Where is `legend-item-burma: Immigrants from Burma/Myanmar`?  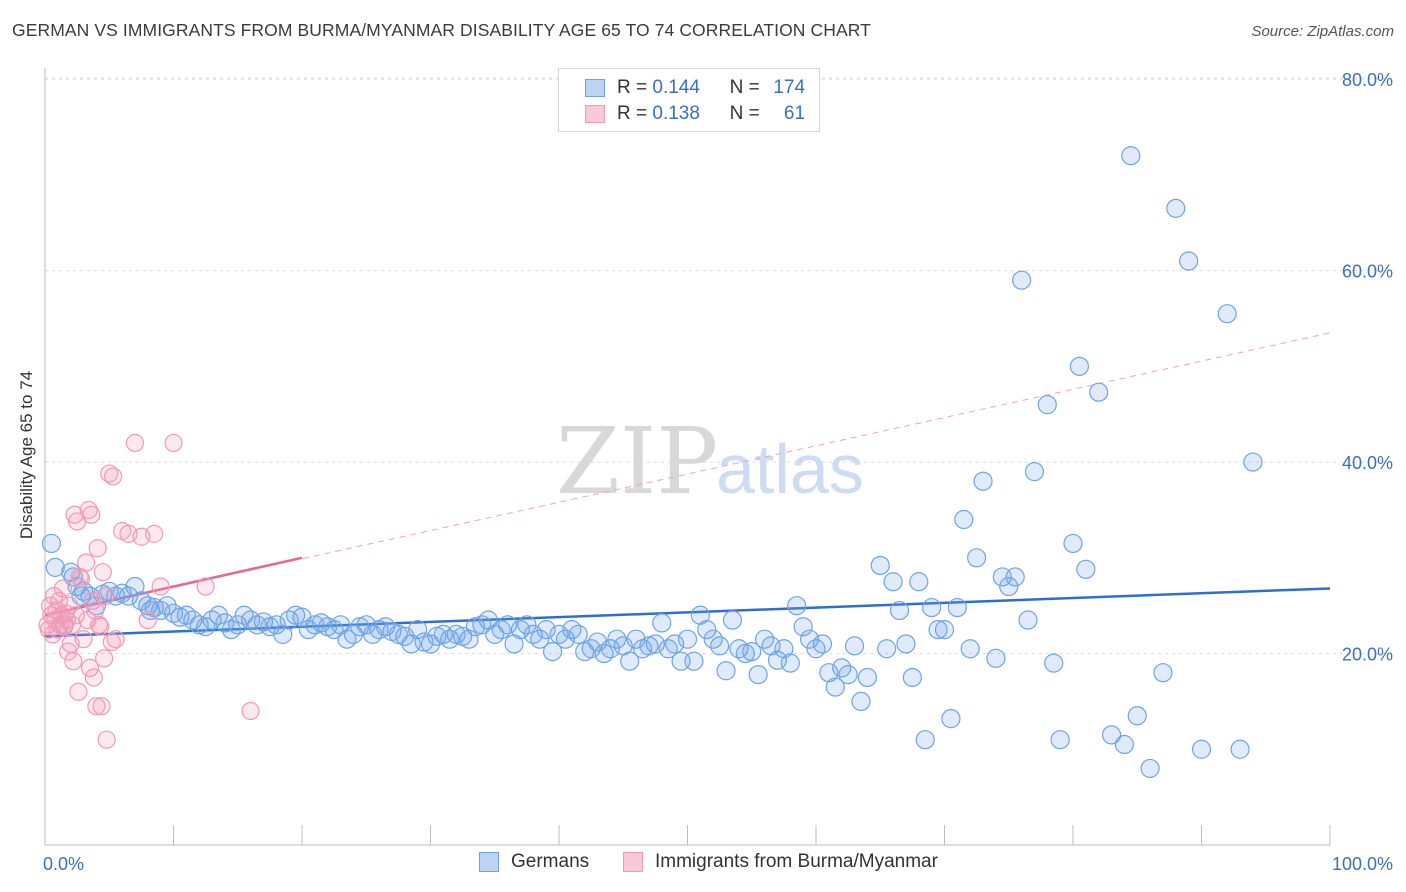
legend-item-burma: Immigrants from Burma/Myanmar is located at coordinates (780, 862).